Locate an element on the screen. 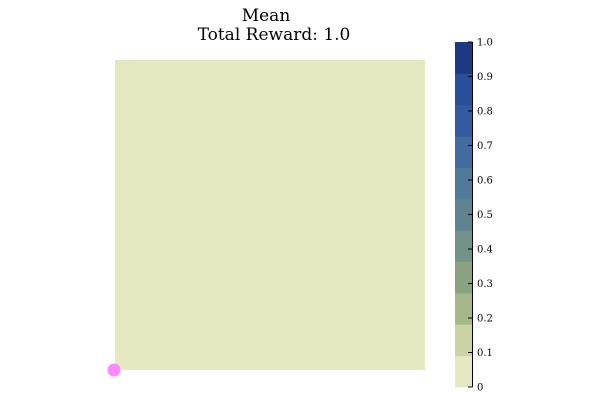 Image resolution: width=600 pixels, height=400 pixels. colorbar-tick-label: 0.4 is located at coordinates (485, 250).